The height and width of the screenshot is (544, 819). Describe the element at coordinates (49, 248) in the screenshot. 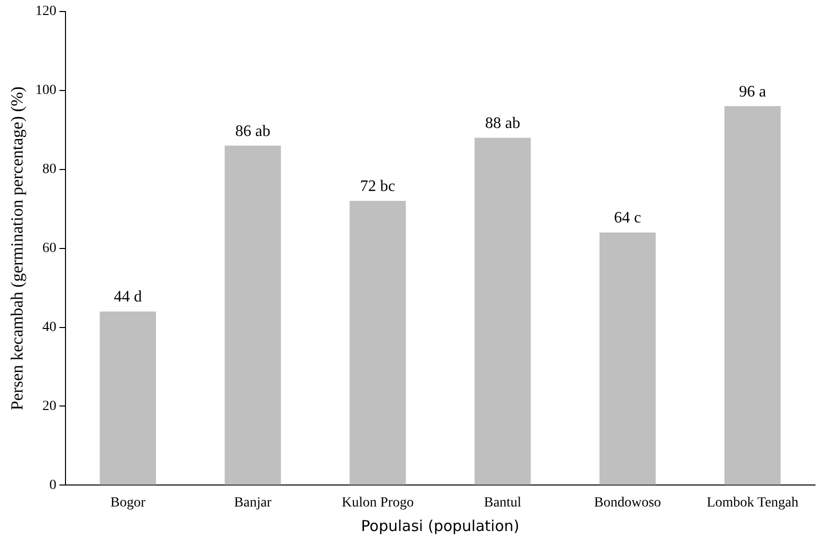

I see `y-tick-label: 60` at that location.